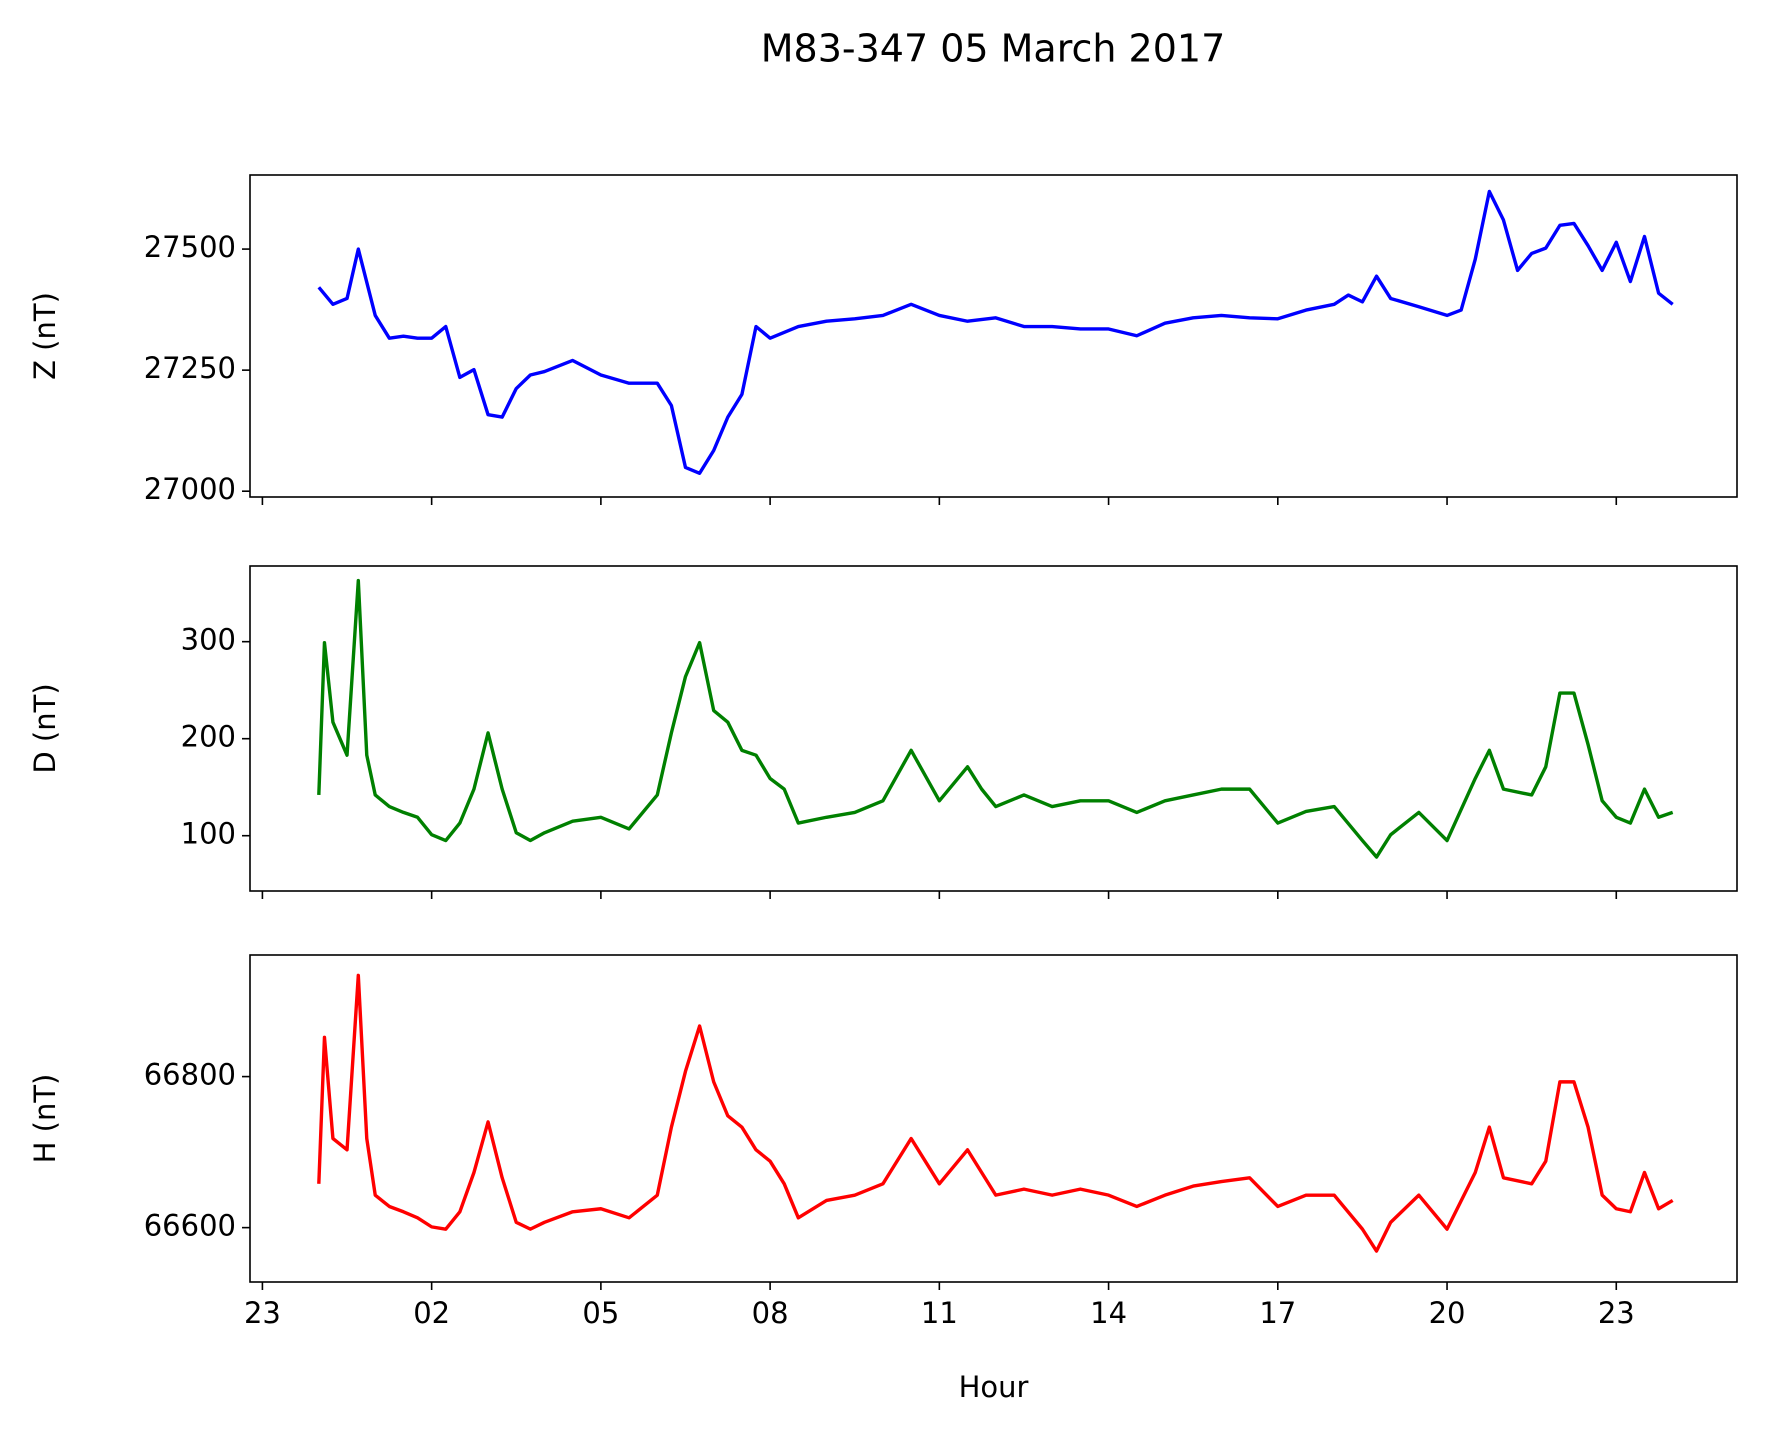  What do you see at coordinates (190, 1075) in the screenshot?
I see `y-tick-label: 66800` at bounding box center [190, 1075].